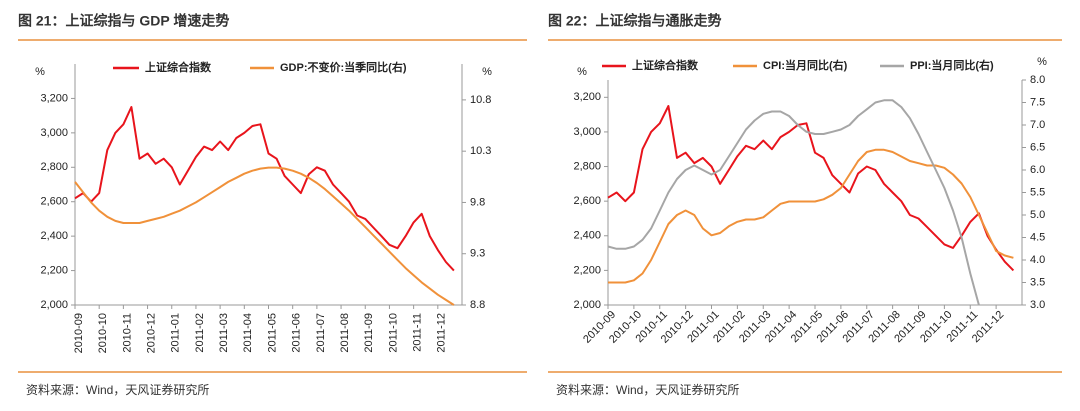 The image size is (1080, 411). I want to click on x-tick-label: 2011-01, so click(176, 333).